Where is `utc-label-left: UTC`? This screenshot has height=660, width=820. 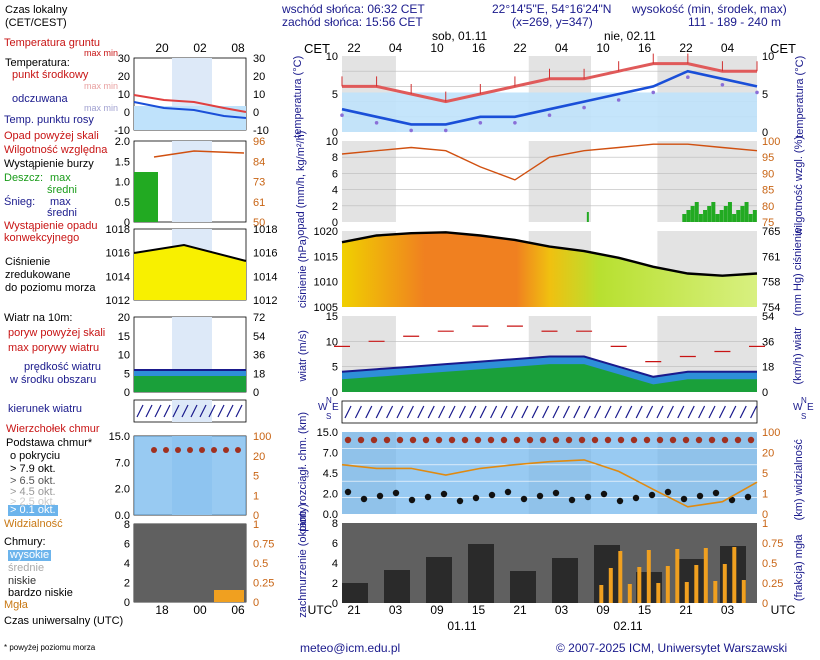 utc-label-left: UTC is located at coordinates (320, 610).